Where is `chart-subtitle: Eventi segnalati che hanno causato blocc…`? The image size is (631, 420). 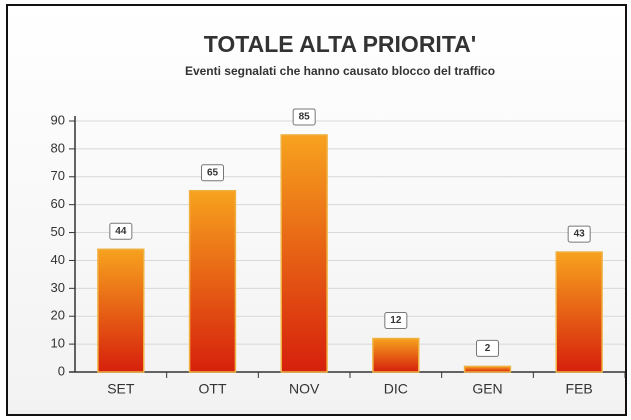 chart-subtitle: Eventi segnalati che hanno causato blocc… is located at coordinates (340, 71).